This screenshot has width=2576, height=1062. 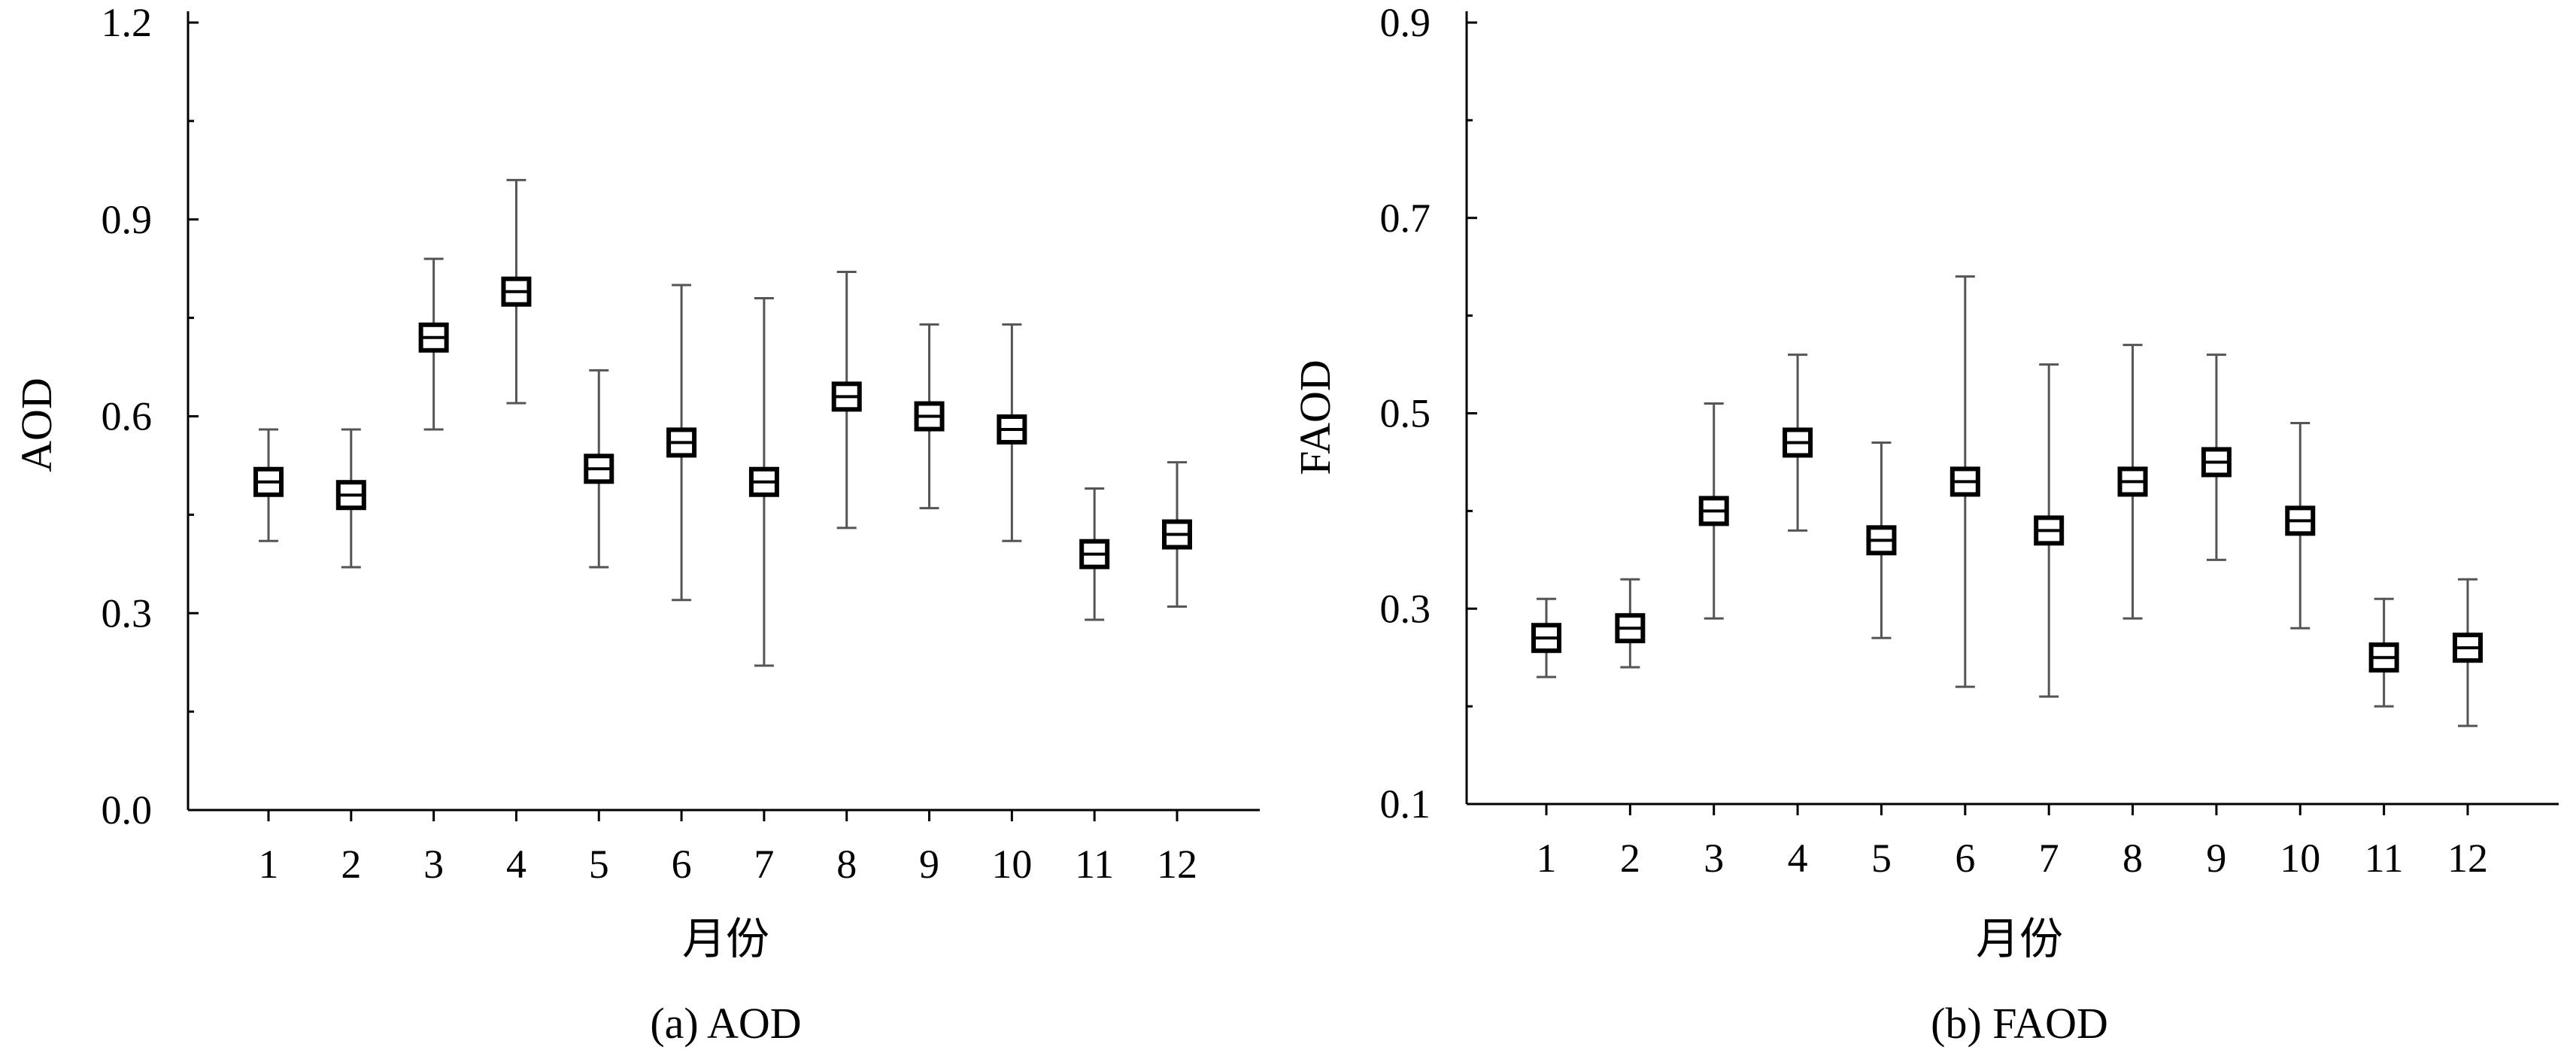 What do you see at coordinates (127, 23) in the screenshot?
I see `y-tick-label: 1.2` at bounding box center [127, 23].